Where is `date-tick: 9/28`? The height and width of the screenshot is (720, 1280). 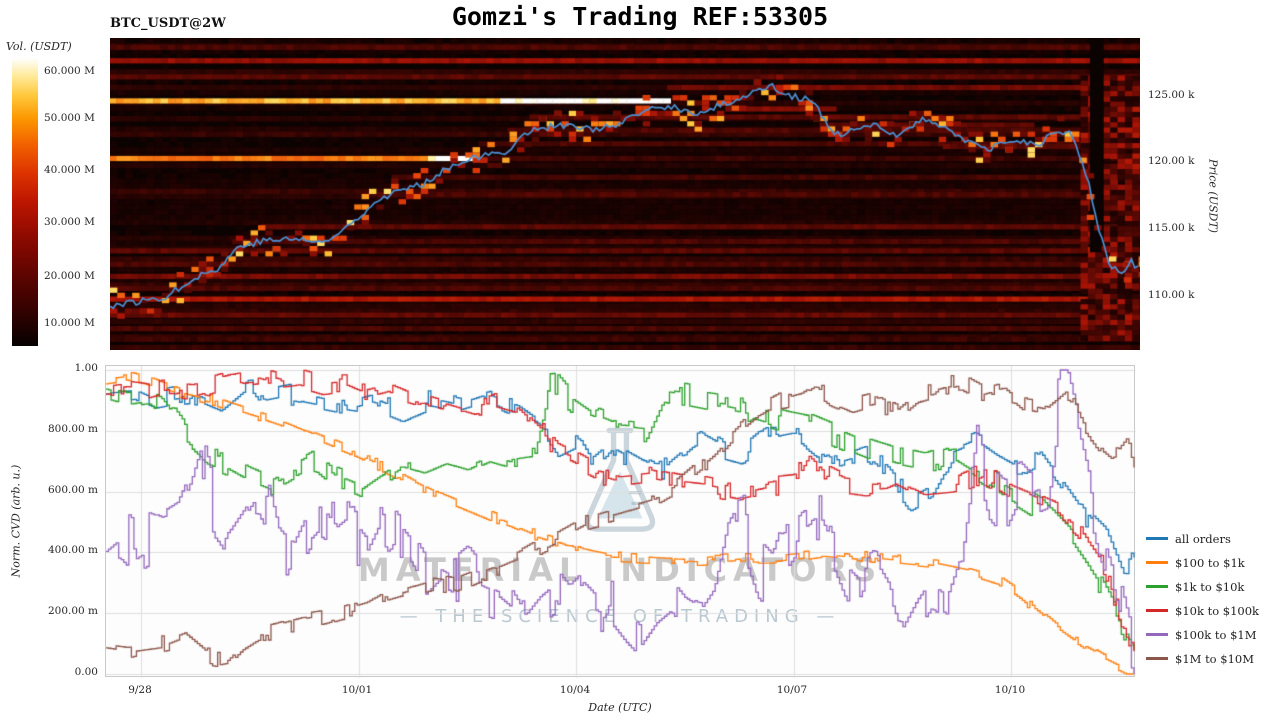
date-tick: 9/28 is located at coordinates (140, 690).